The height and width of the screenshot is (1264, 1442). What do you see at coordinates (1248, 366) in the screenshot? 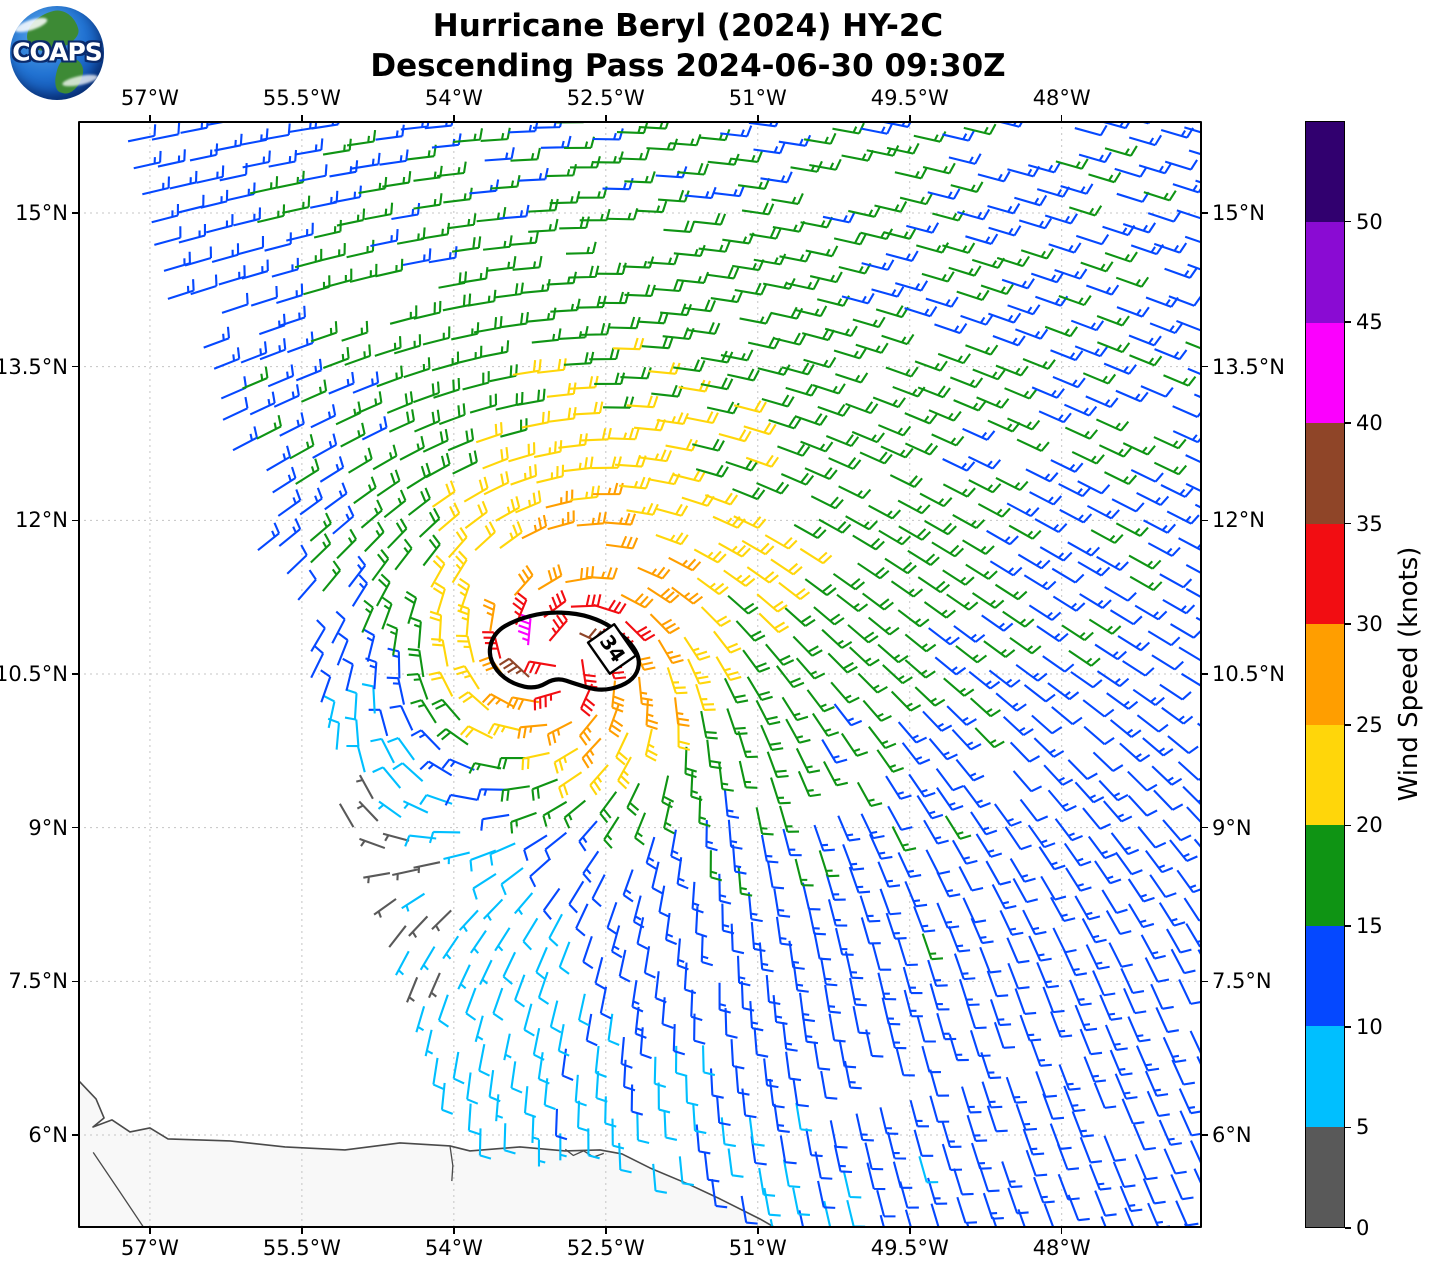
I see `y-tick-label-right: 13.5°N` at bounding box center [1248, 366].